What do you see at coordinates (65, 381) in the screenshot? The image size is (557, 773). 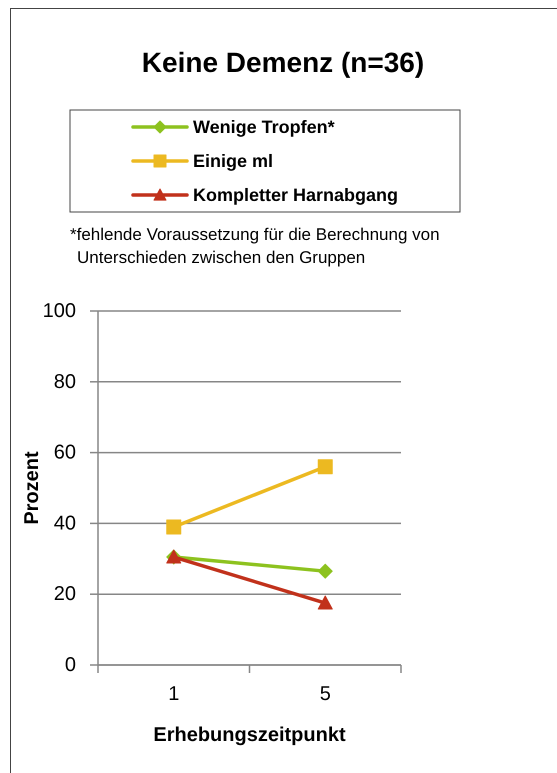 I see `y-tick-label: 80` at bounding box center [65, 381].